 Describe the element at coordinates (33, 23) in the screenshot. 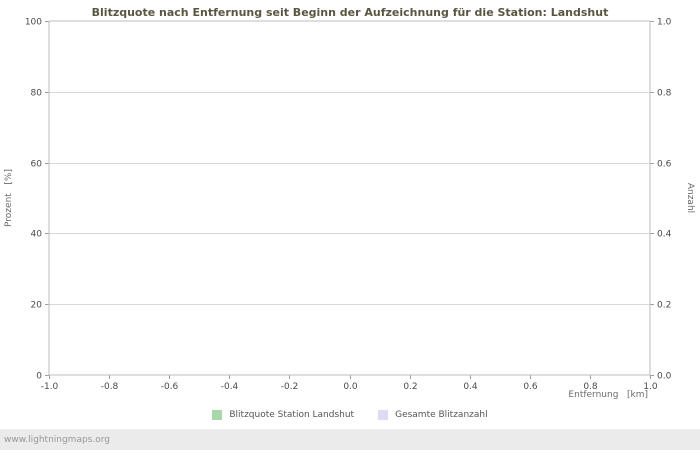

I see `y-left-tick-label: 100` at that location.